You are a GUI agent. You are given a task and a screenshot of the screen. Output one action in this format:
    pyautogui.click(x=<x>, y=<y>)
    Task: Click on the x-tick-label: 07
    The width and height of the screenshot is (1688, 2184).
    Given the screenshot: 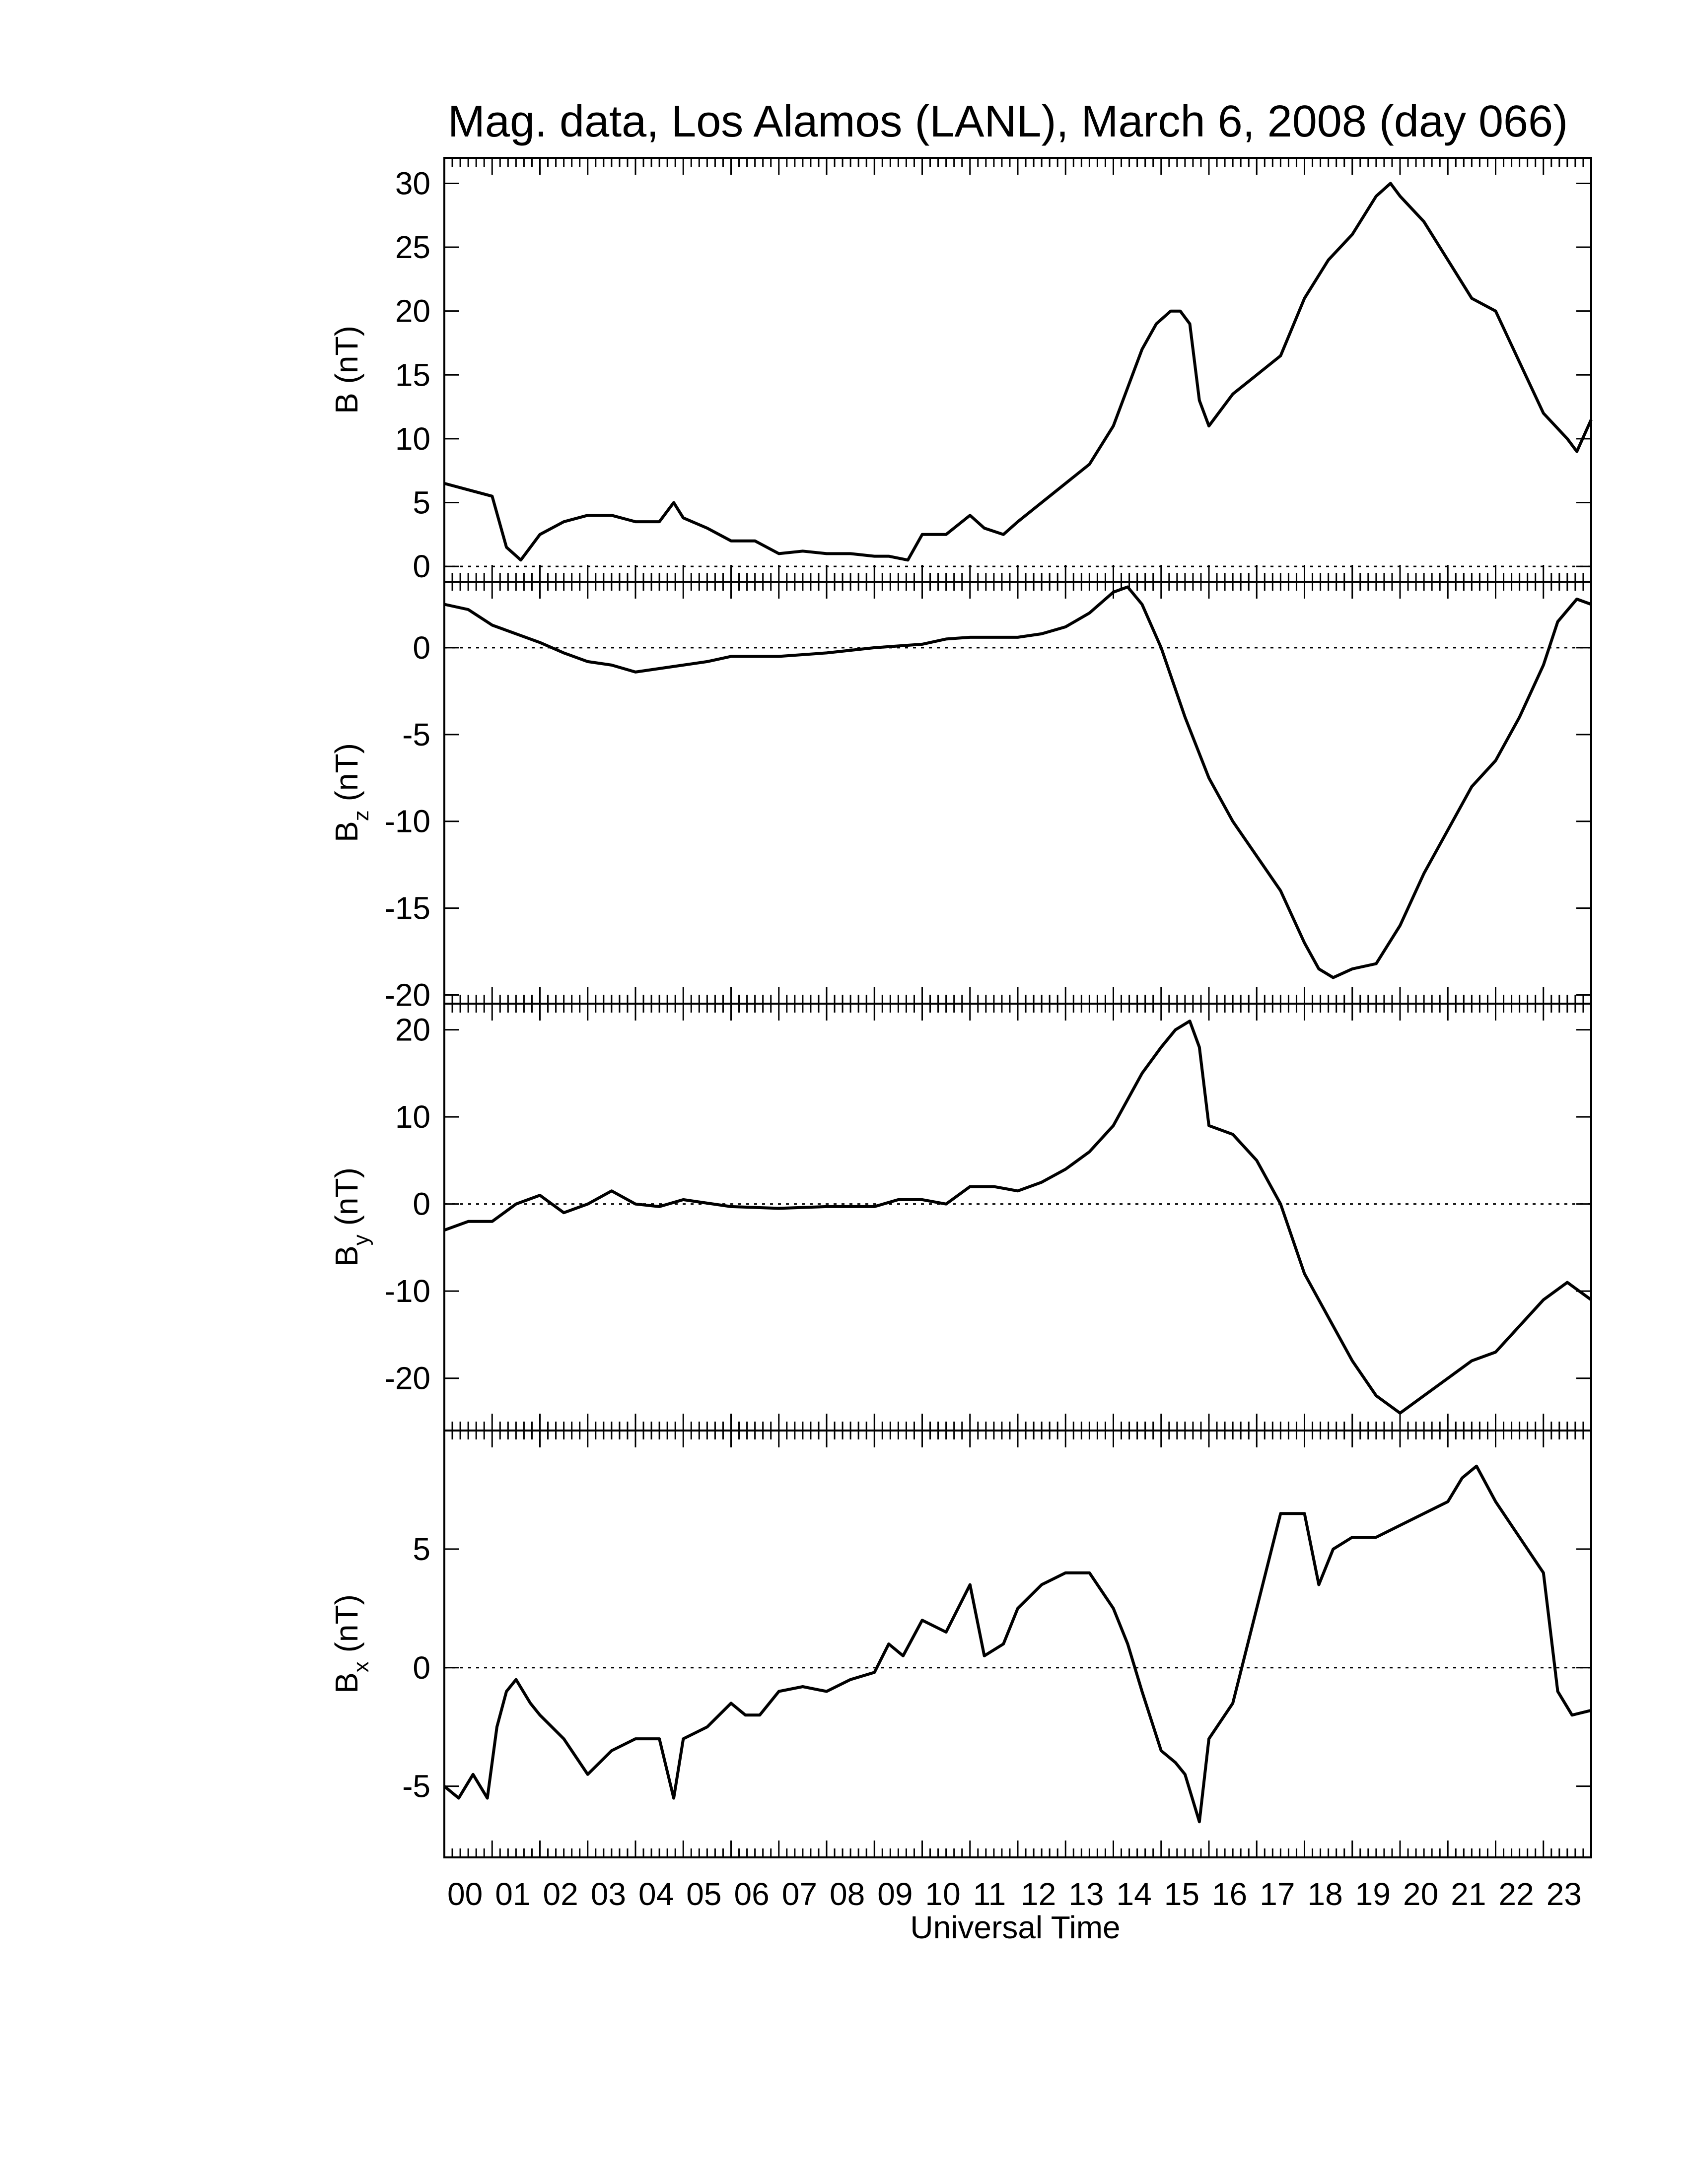 What is the action you would take?
    pyautogui.click(x=799, y=1894)
    